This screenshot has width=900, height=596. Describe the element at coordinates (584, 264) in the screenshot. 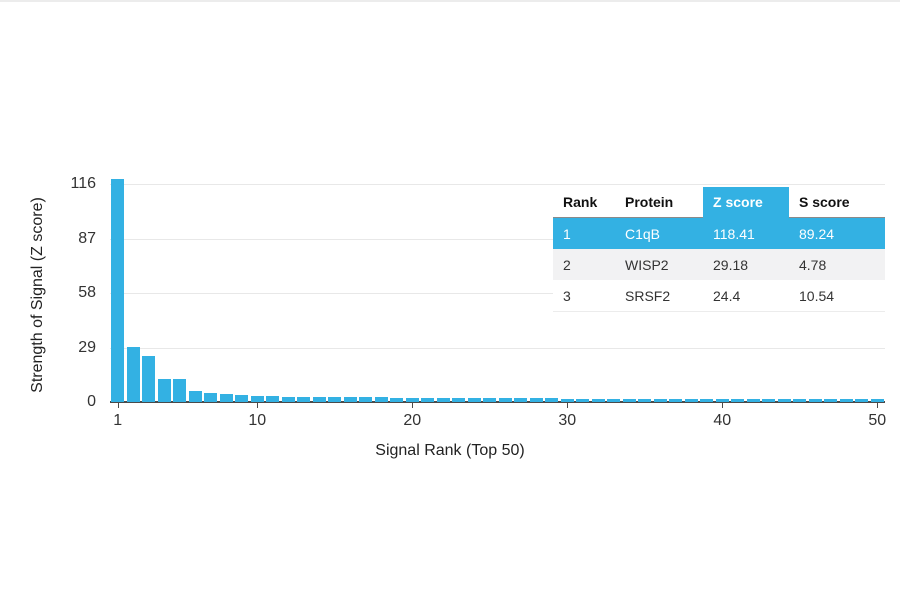

I see `cell-rank: 2` at that location.